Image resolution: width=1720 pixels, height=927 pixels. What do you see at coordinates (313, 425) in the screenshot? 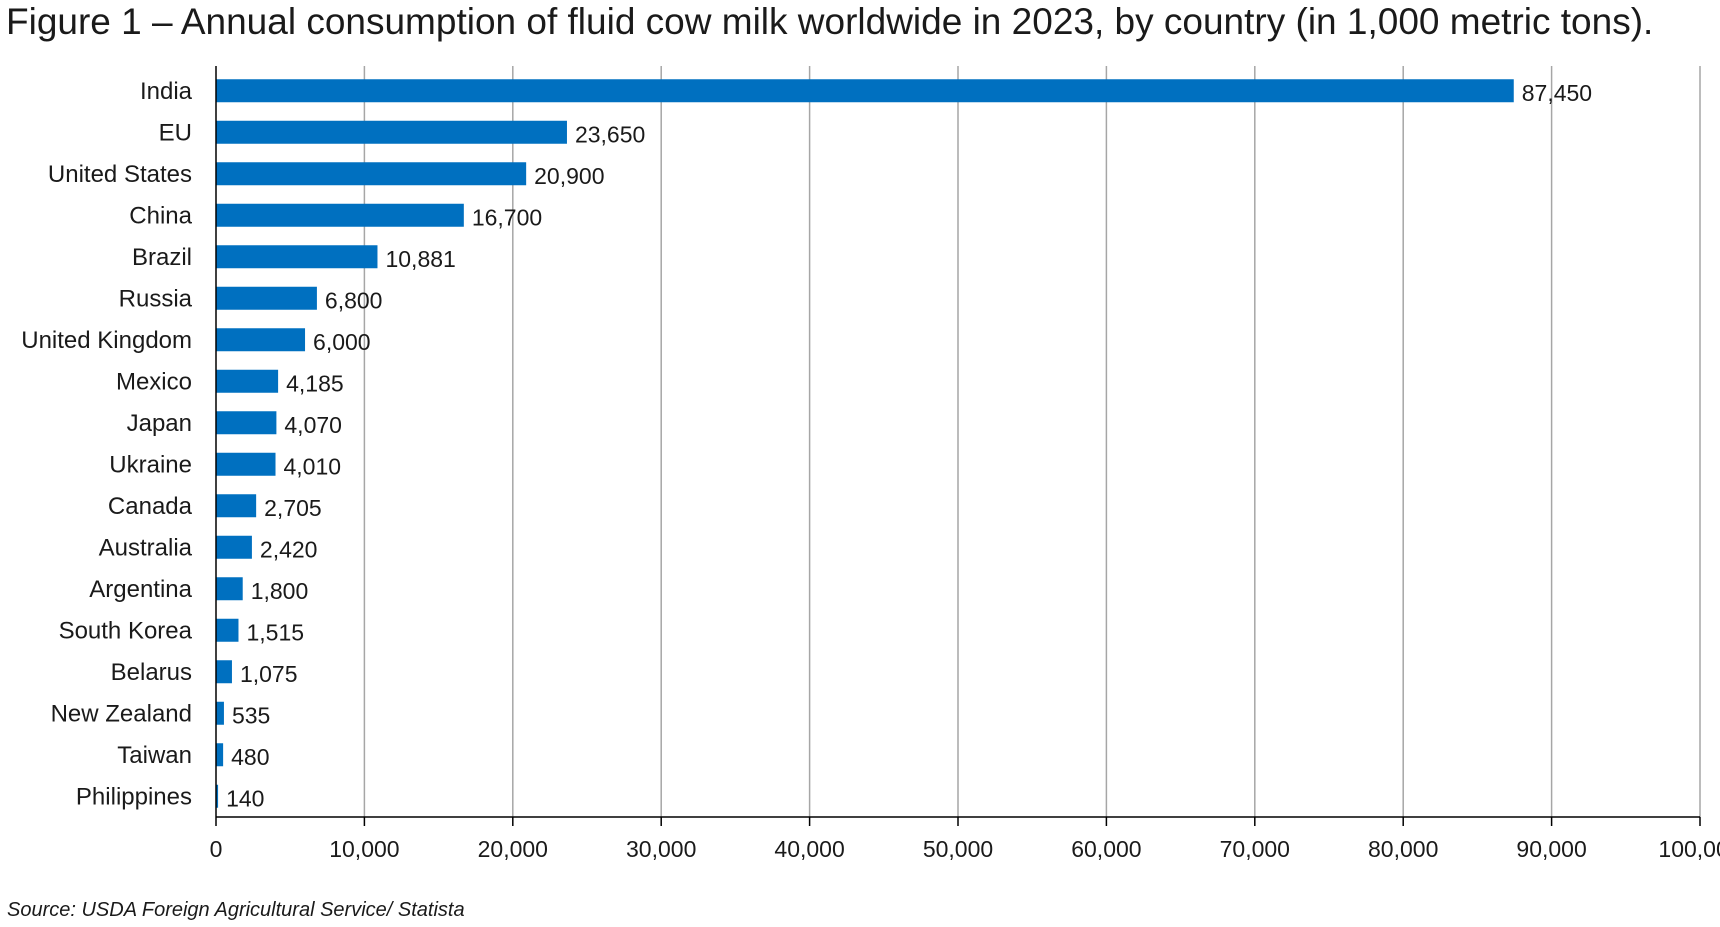
I see `data-label: 4,070` at bounding box center [313, 425].